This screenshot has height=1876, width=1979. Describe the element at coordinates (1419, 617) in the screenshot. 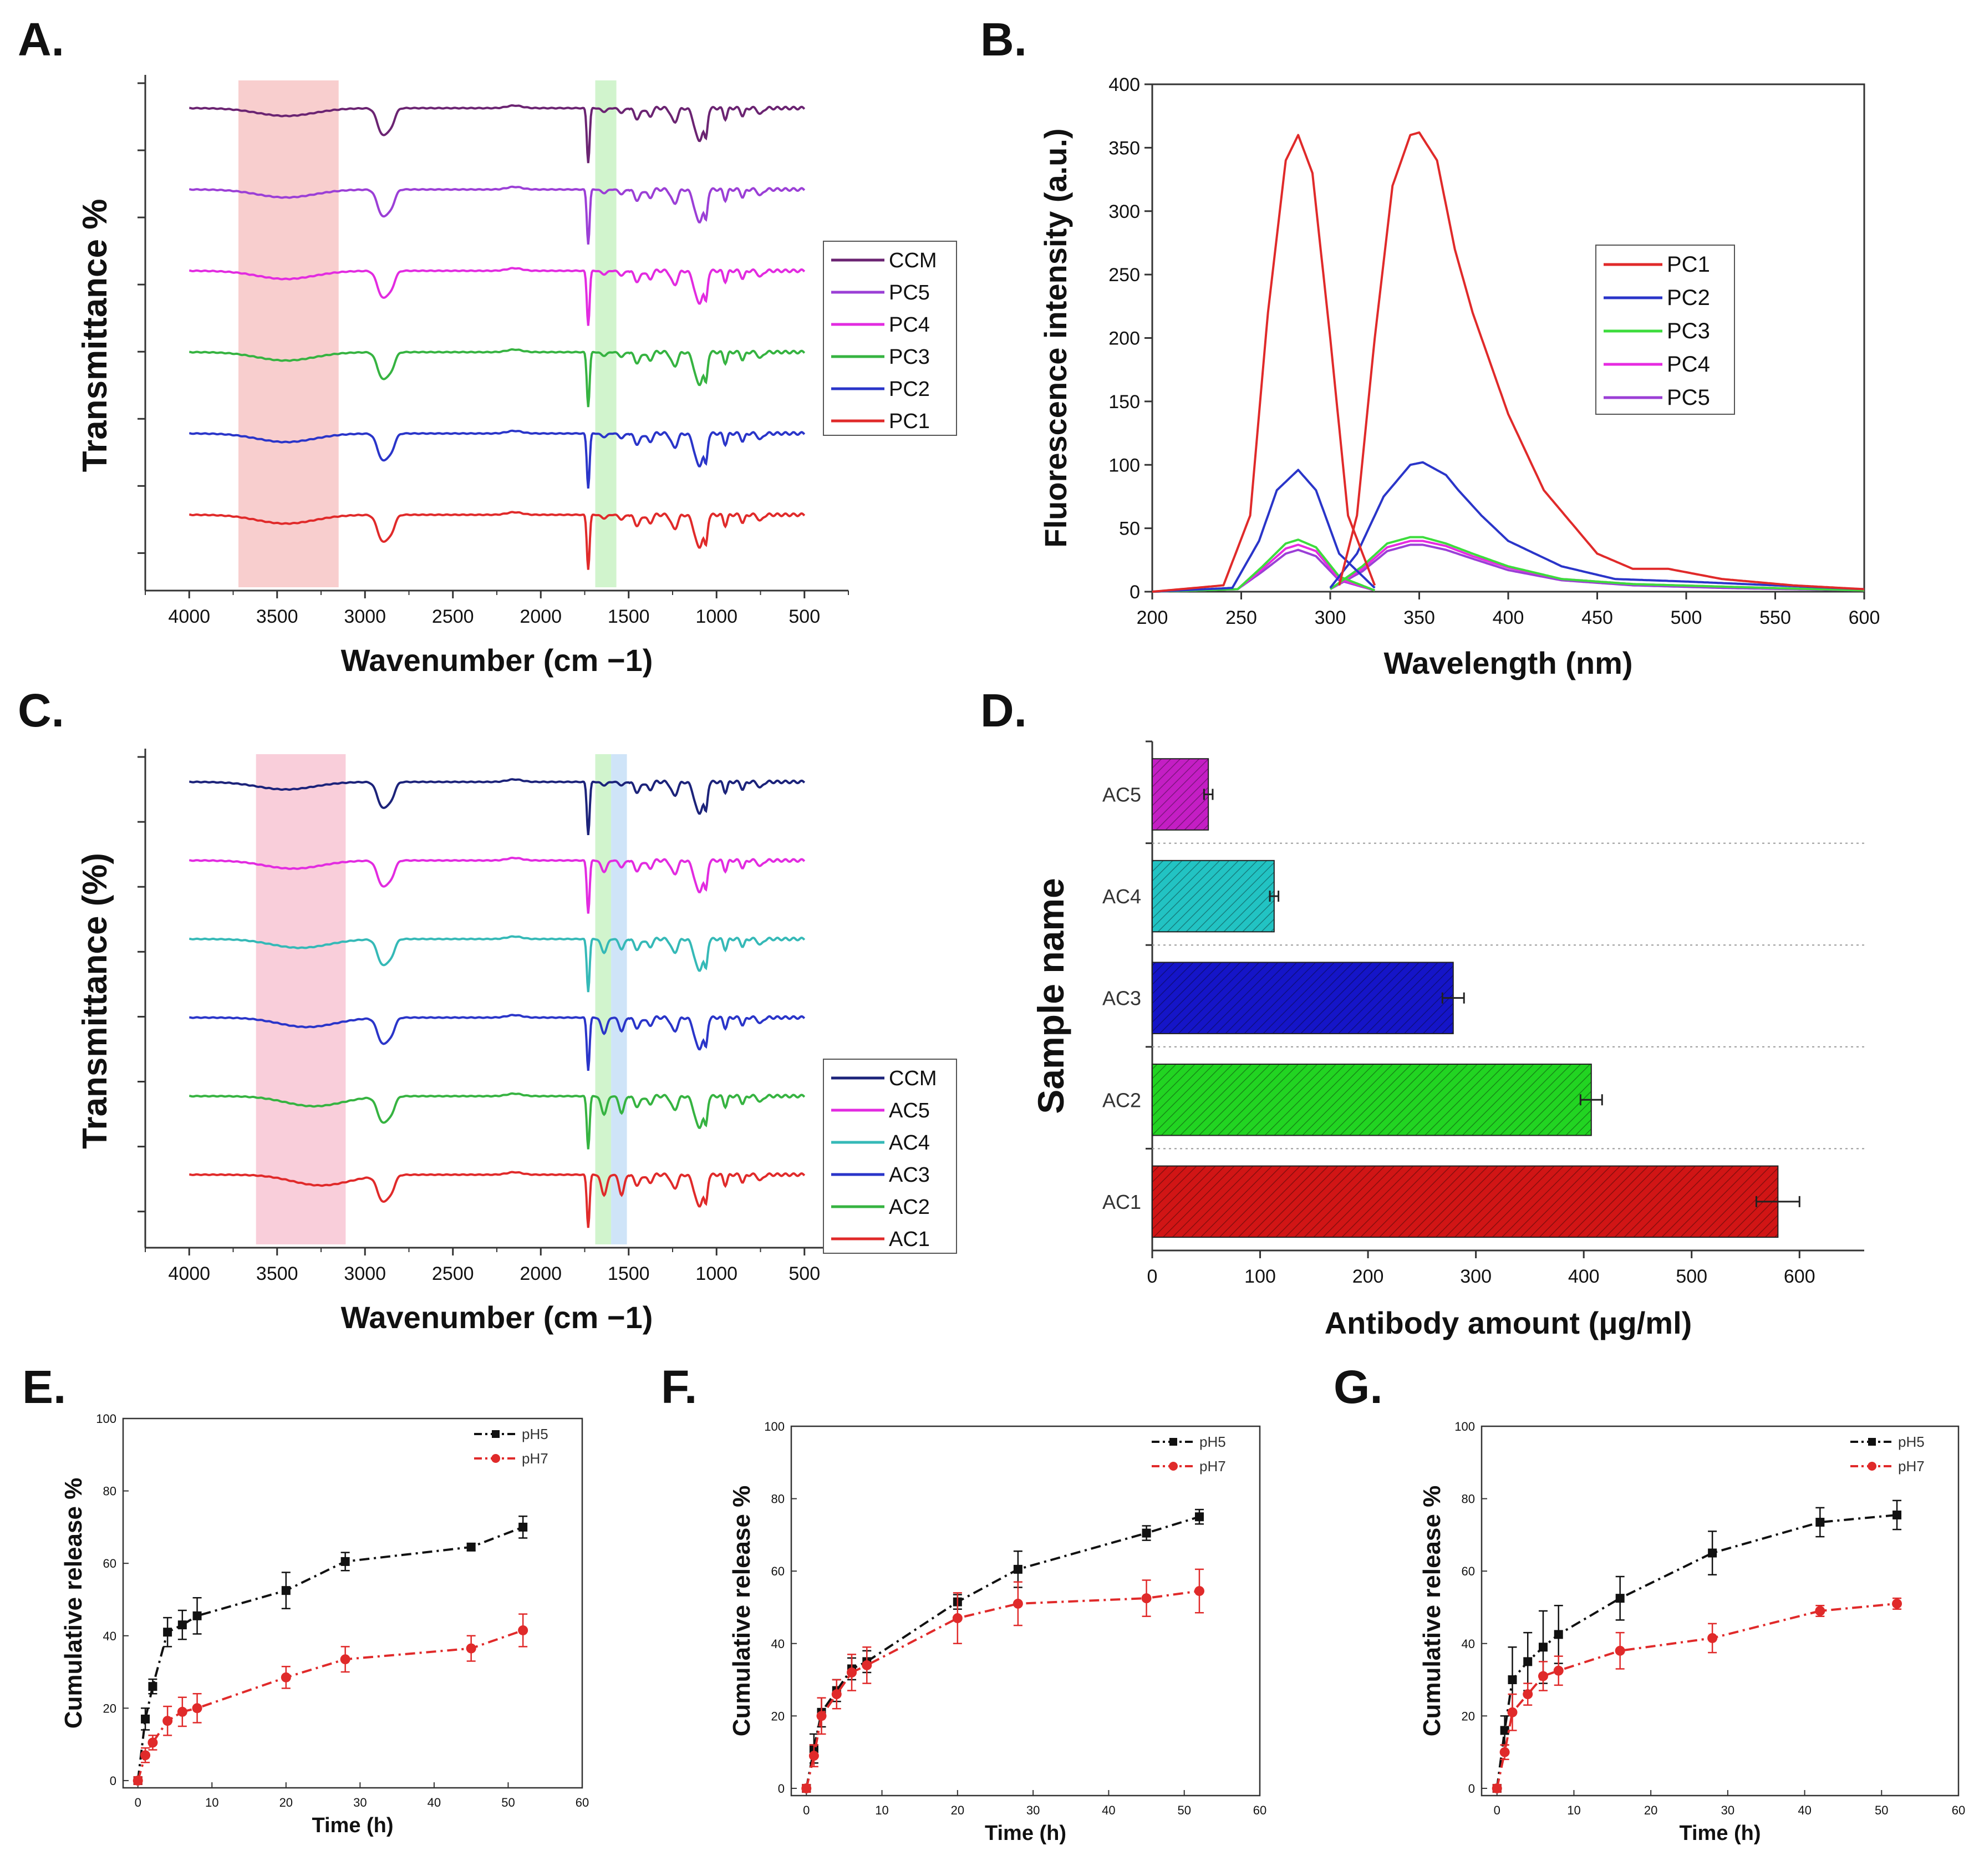

I see `x-tick-label: 350` at that location.